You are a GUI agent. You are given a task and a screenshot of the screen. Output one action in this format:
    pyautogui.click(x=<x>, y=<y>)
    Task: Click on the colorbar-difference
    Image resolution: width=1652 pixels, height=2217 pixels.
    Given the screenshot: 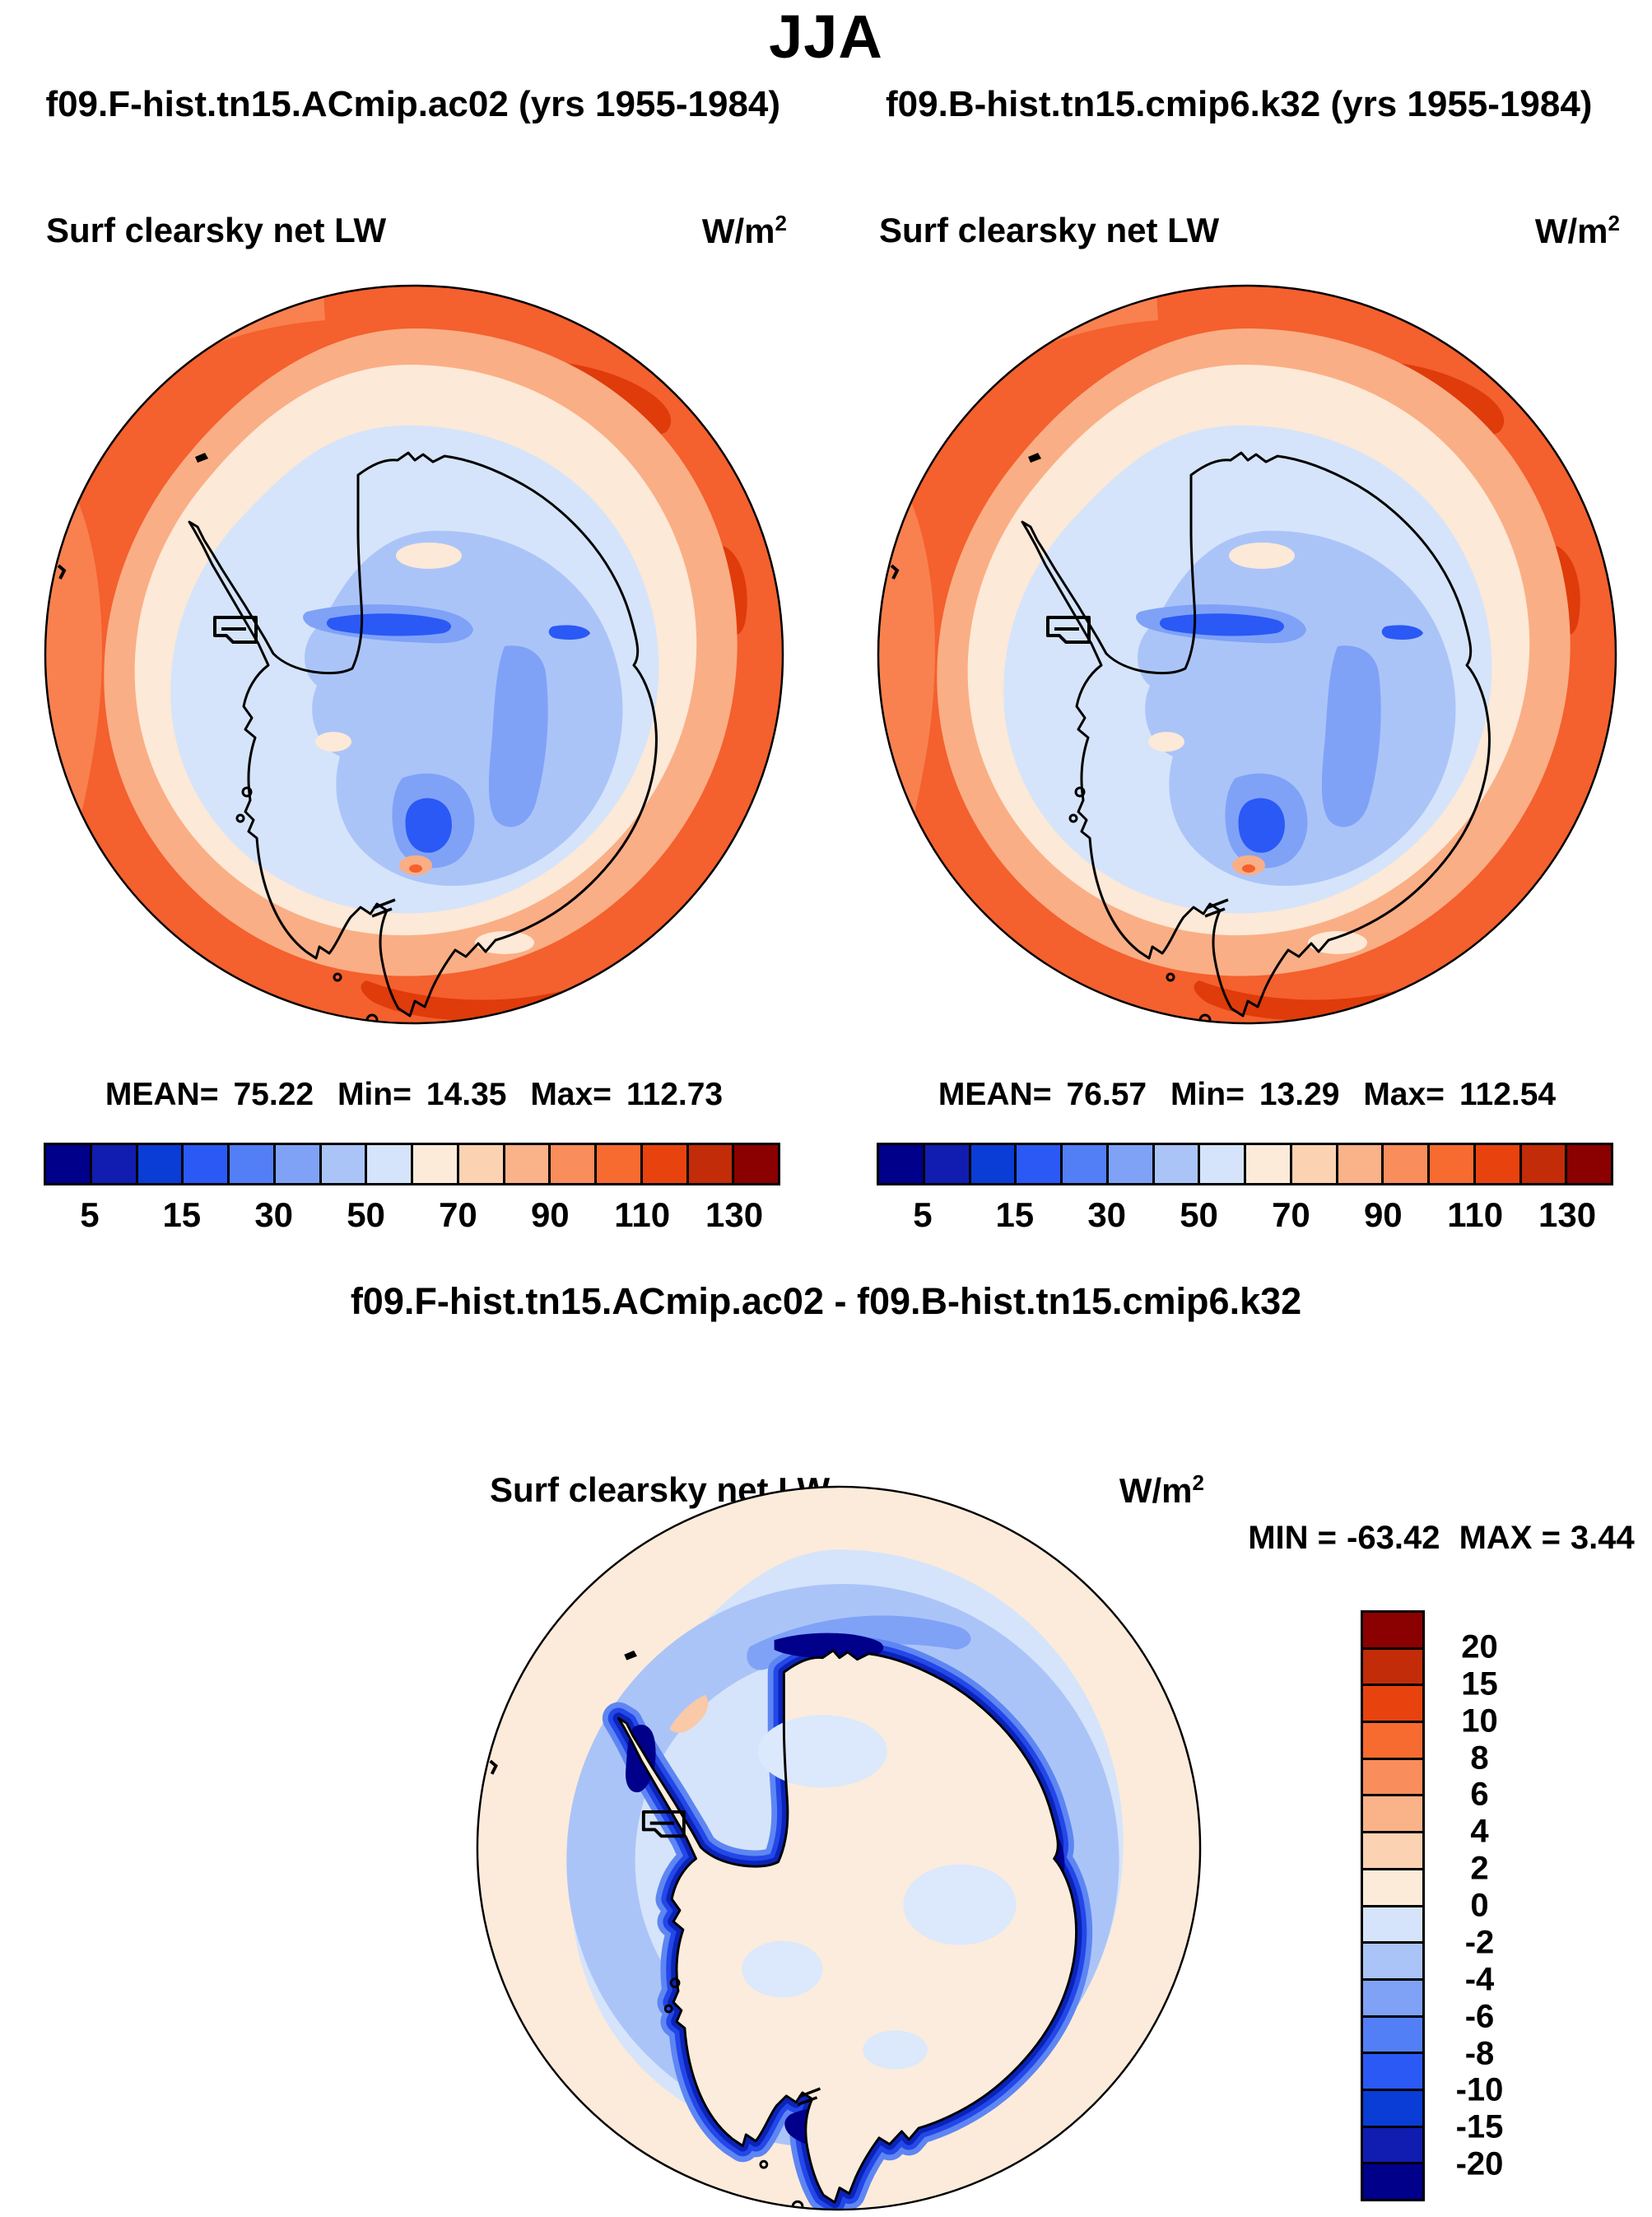 What is the action you would take?
    pyautogui.click(x=1393, y=1905)
    